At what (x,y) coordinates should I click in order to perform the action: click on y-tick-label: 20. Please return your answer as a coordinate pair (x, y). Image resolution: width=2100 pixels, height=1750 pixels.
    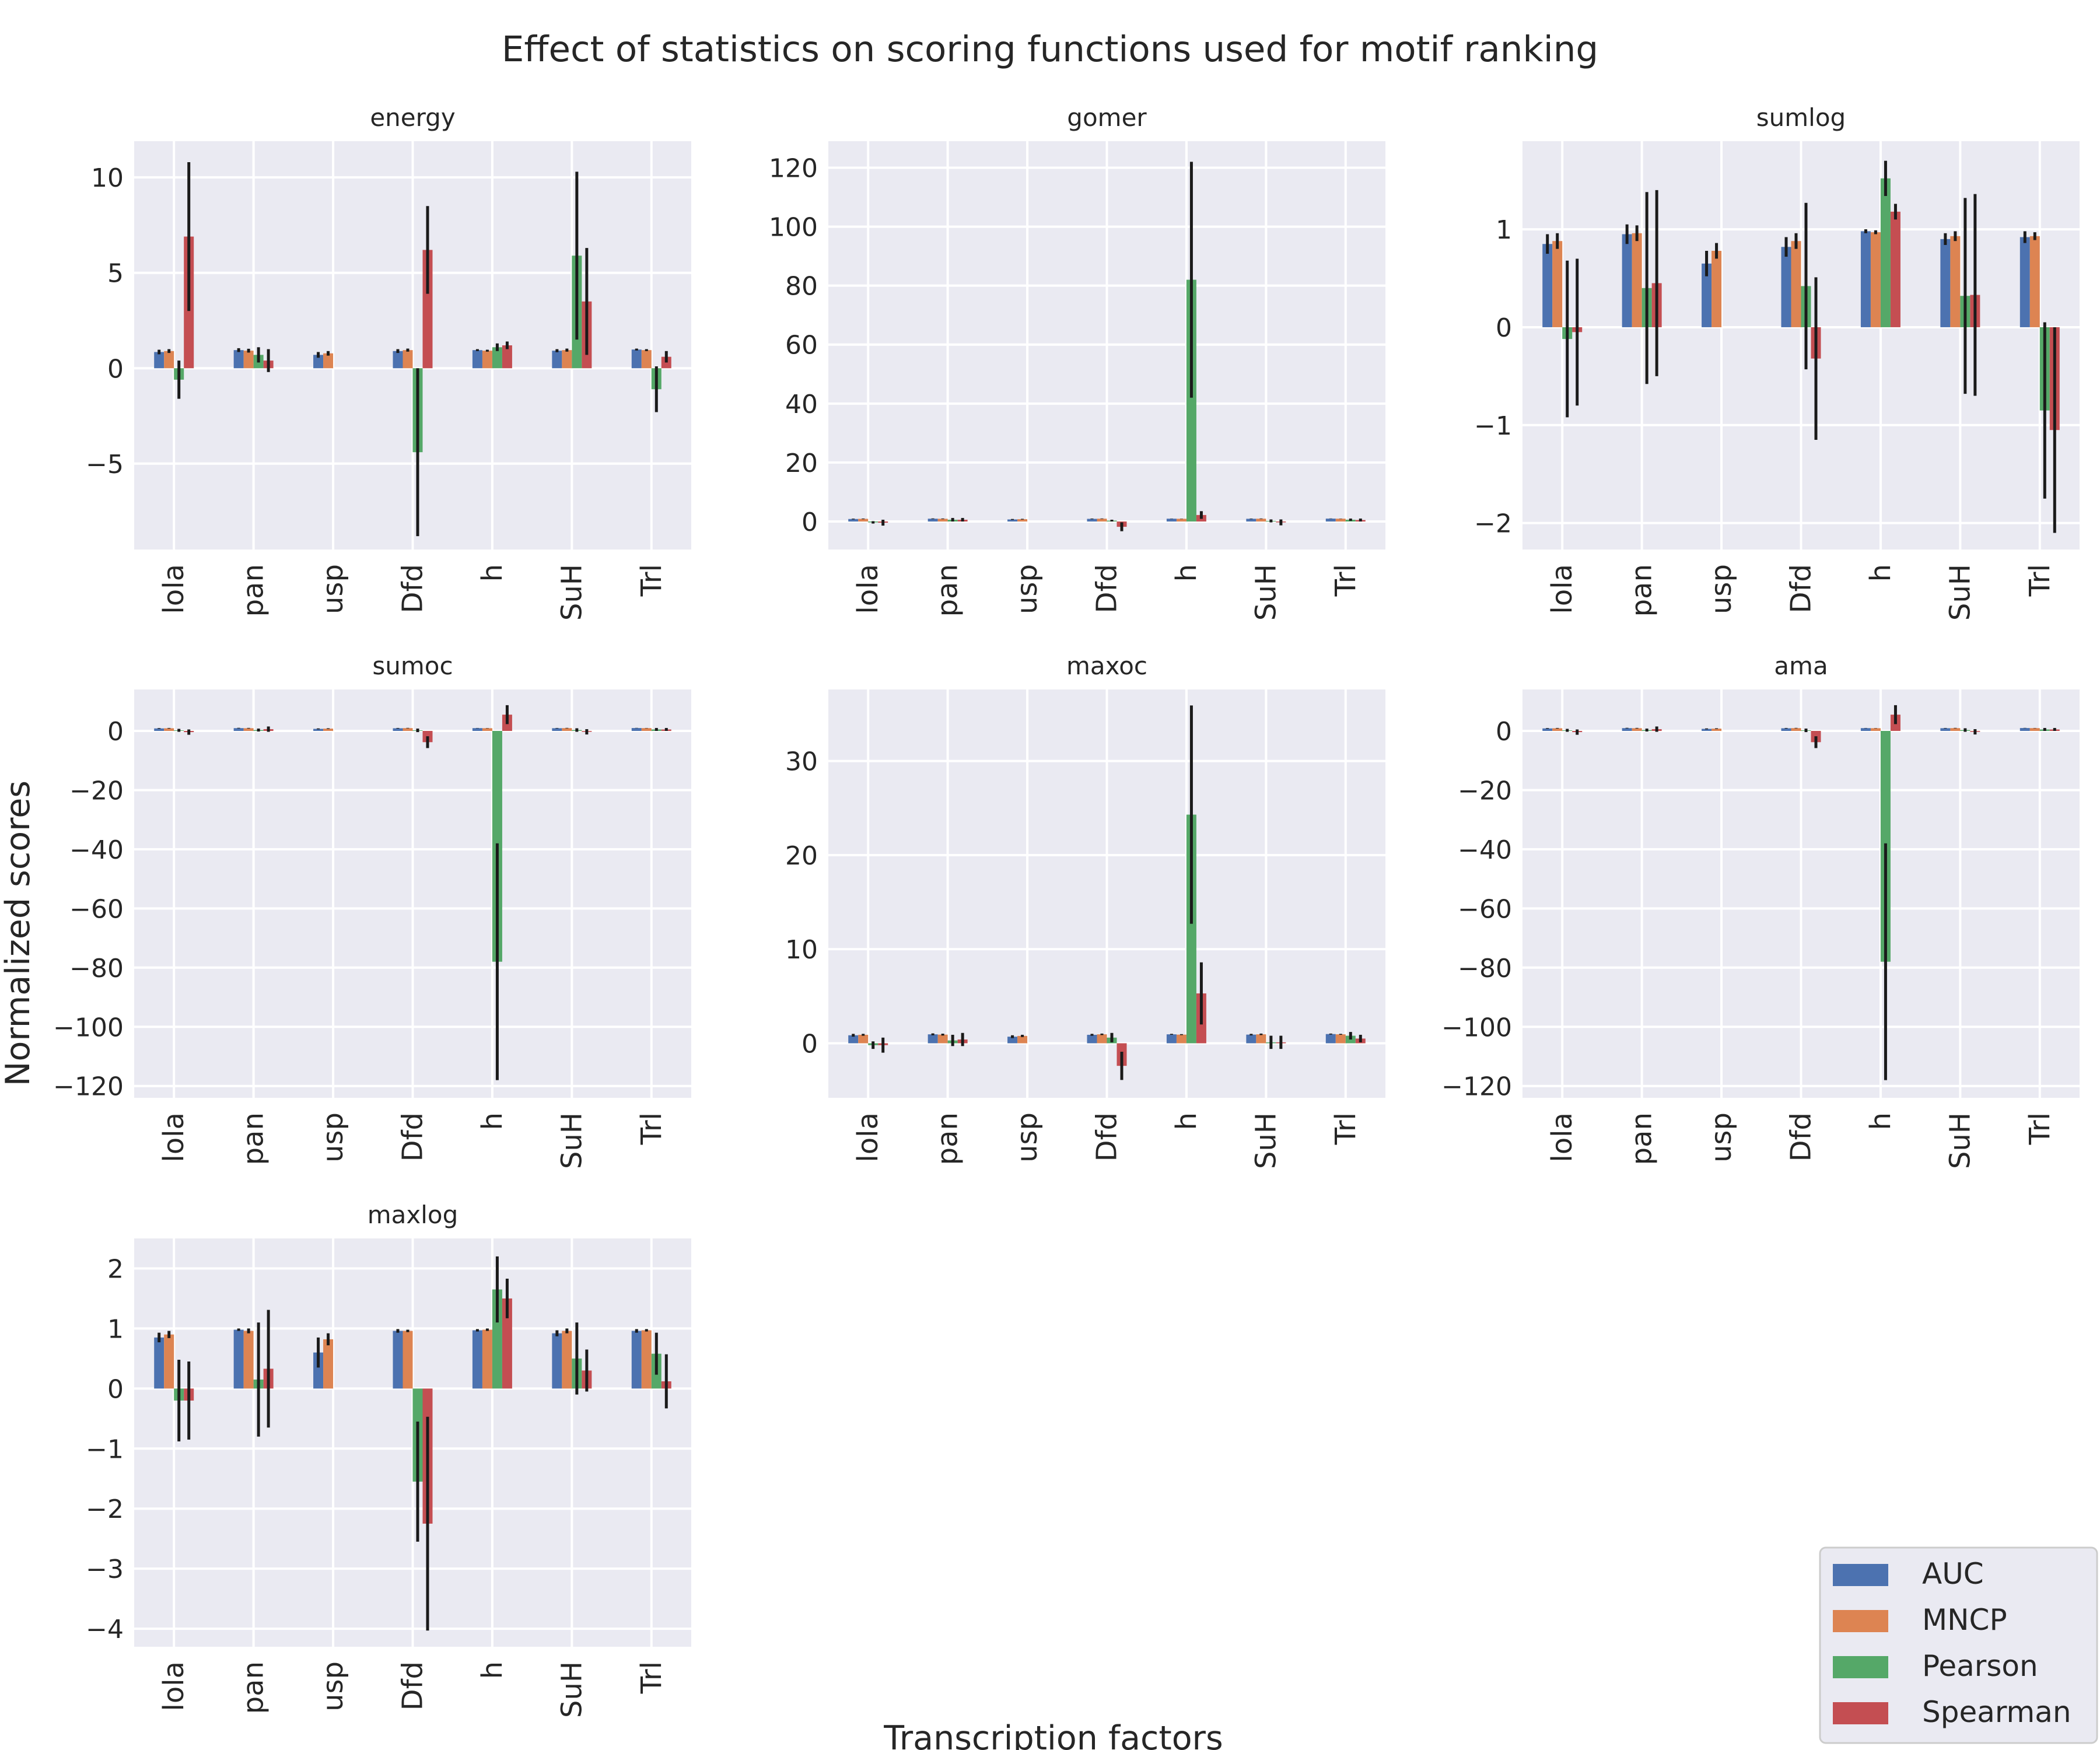
    Looking at the image, I should click on (801, 463).